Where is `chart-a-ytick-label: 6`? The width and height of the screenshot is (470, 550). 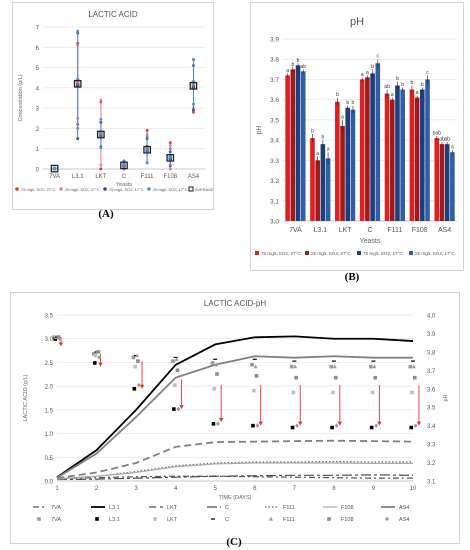 chart-a-ytick-label: 6 is located at coordinates (38, 49).